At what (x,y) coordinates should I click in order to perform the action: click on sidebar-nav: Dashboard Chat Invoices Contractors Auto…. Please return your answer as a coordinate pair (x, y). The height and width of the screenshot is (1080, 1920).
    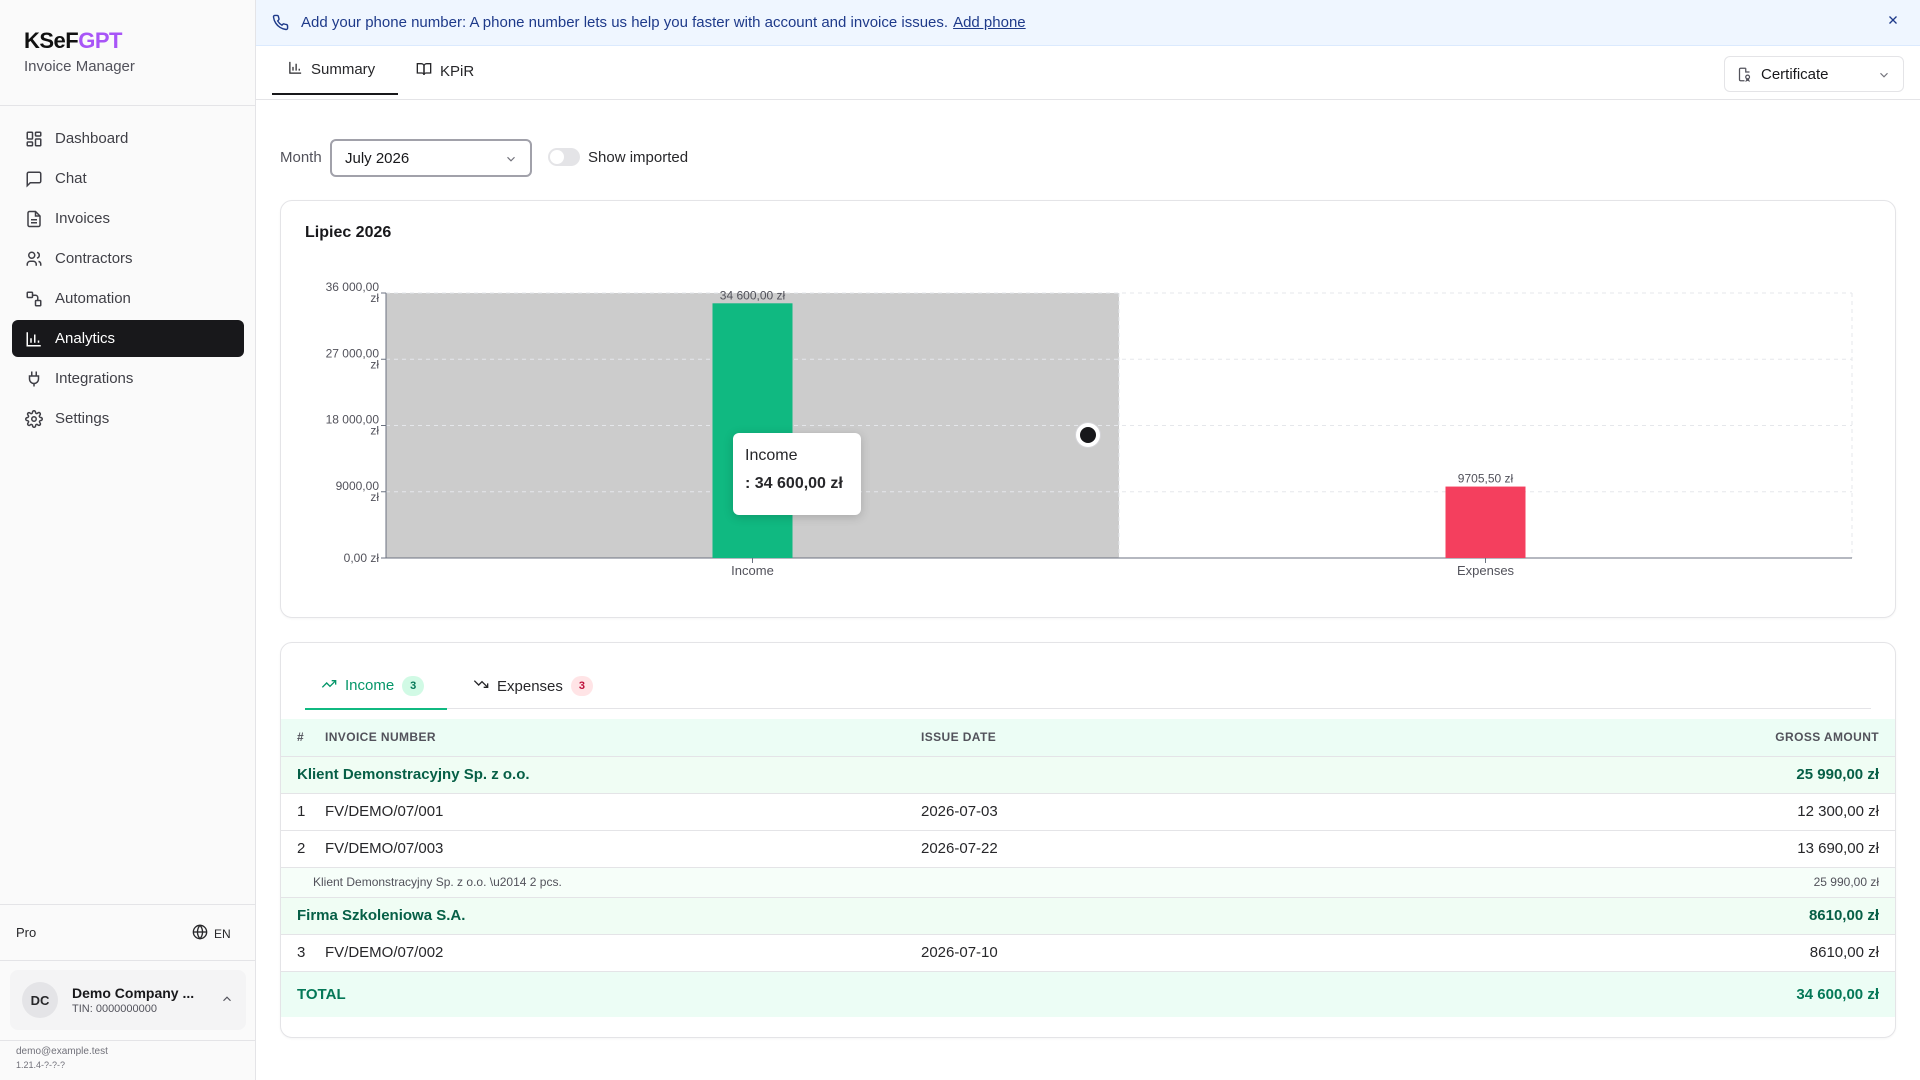
    Looking at the image, I should click on (128, 280).